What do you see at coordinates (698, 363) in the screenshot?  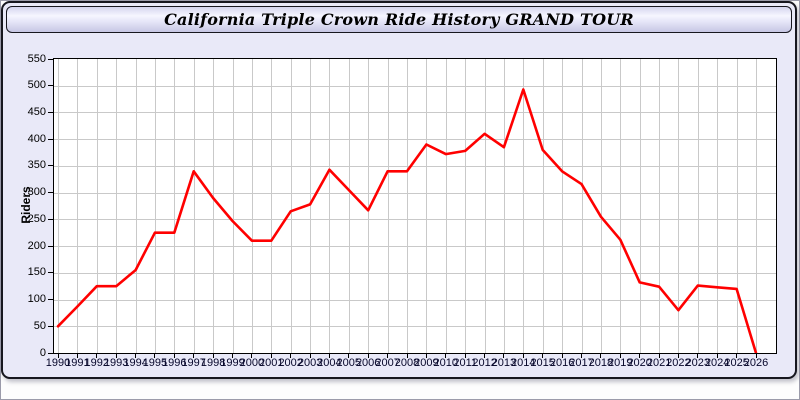 I see `x-tick-label: 2023` at bounding box center [698, 363].